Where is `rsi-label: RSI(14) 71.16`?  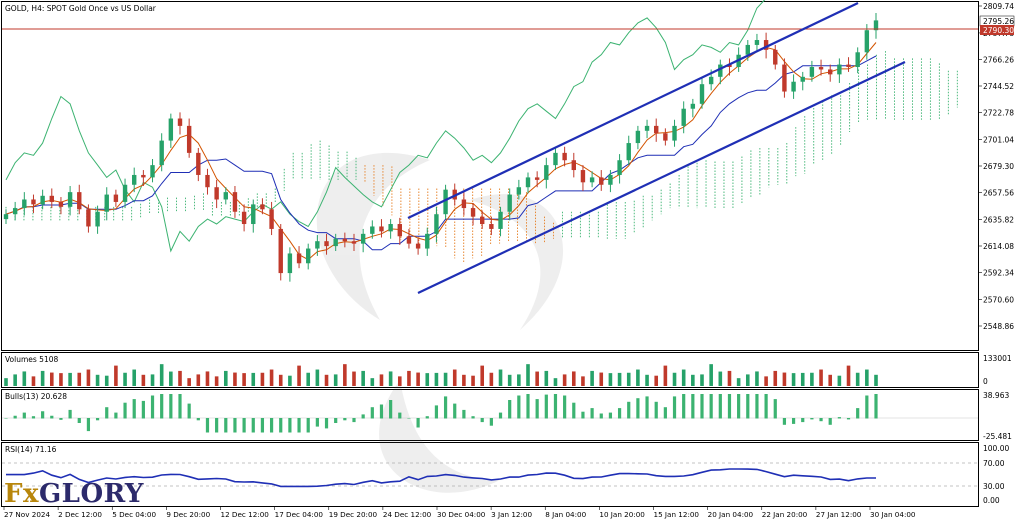 rsi-label: RSI(14) 71.16 is located at coordinates (31, 449).